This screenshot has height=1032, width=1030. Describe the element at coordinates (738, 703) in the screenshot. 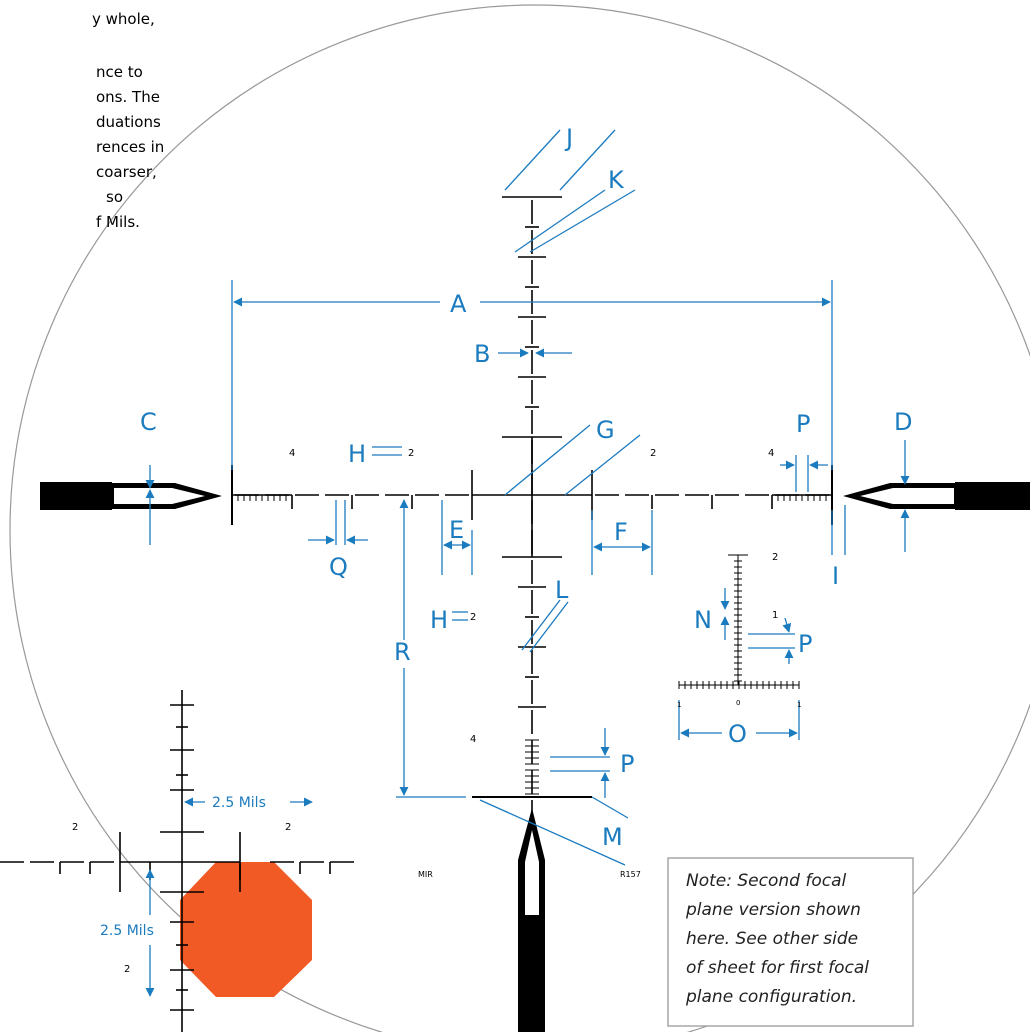

I see `reticle-number: 0` at that location.